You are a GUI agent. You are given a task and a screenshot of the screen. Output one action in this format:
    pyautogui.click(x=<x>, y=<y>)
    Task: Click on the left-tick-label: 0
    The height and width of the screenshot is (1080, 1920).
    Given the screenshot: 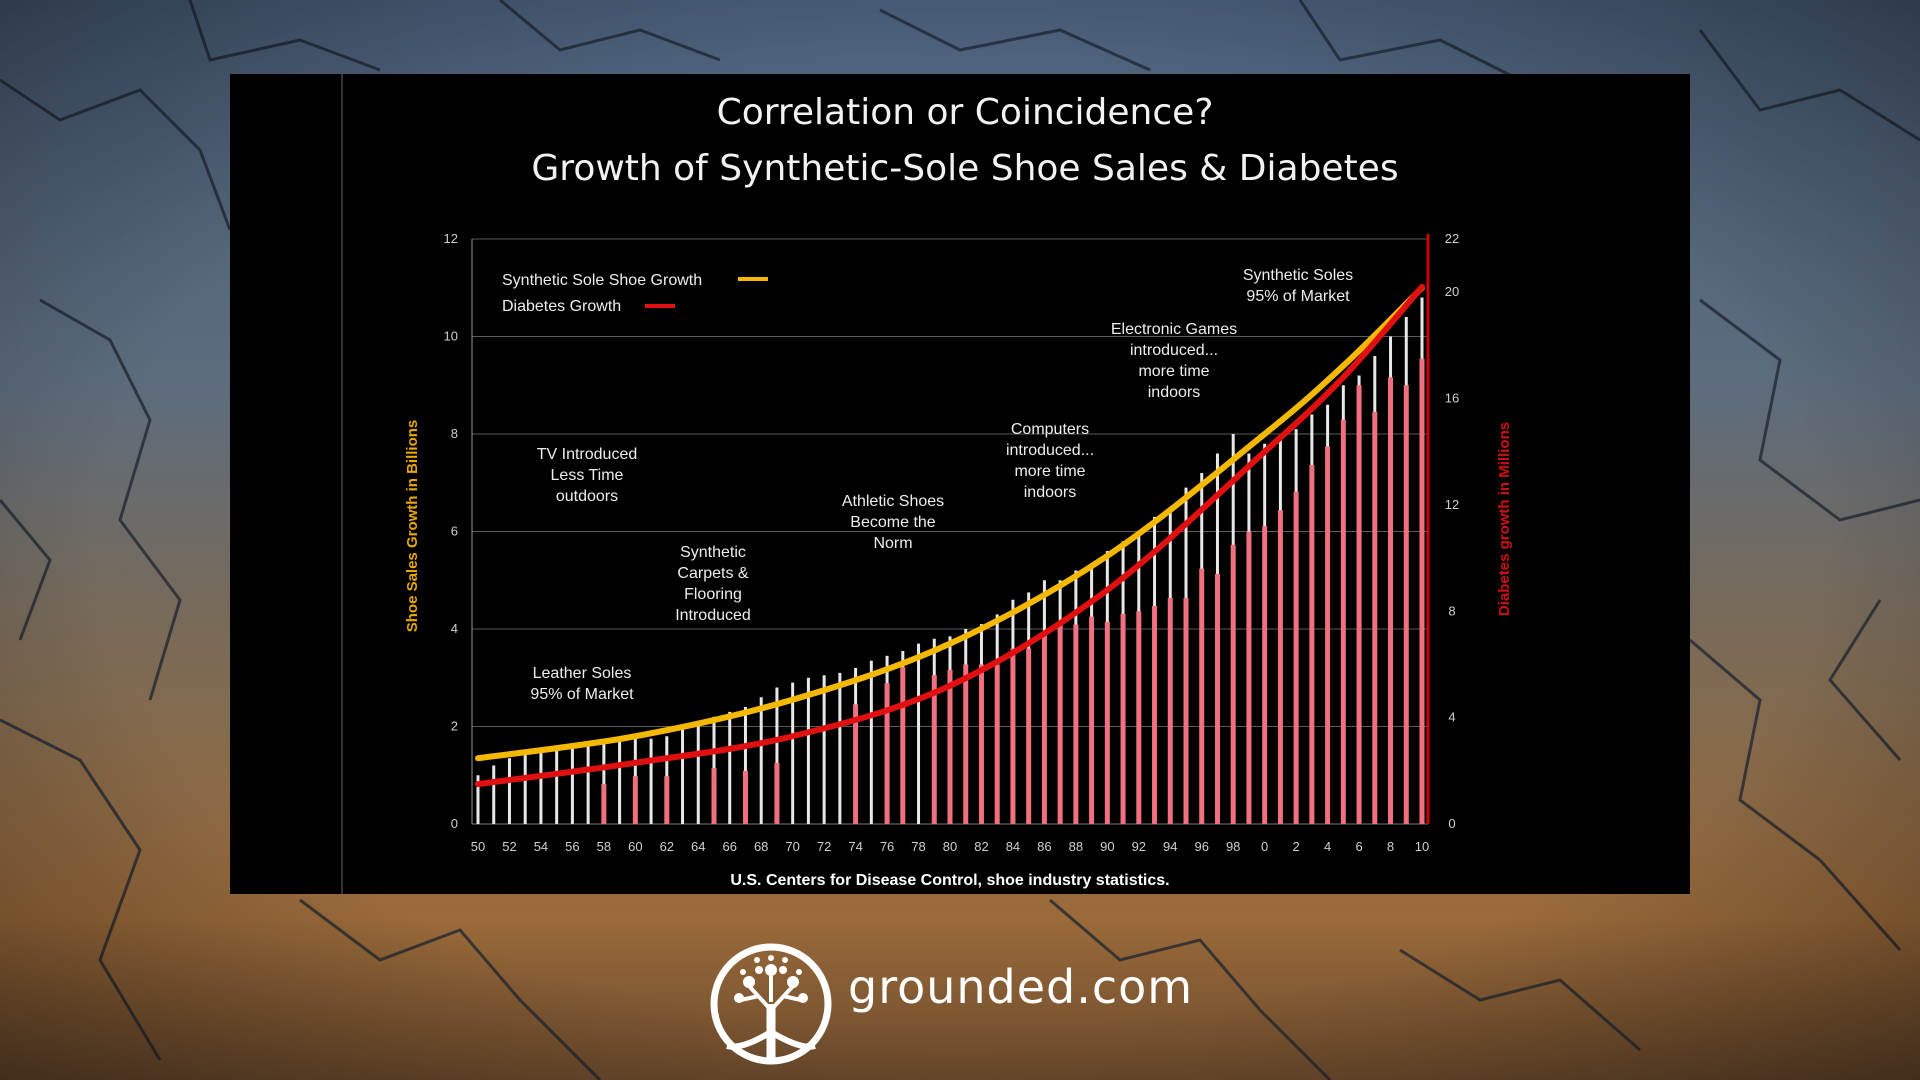 What is the action you would take?
    pyautogui.click(x=454, y=823)
    